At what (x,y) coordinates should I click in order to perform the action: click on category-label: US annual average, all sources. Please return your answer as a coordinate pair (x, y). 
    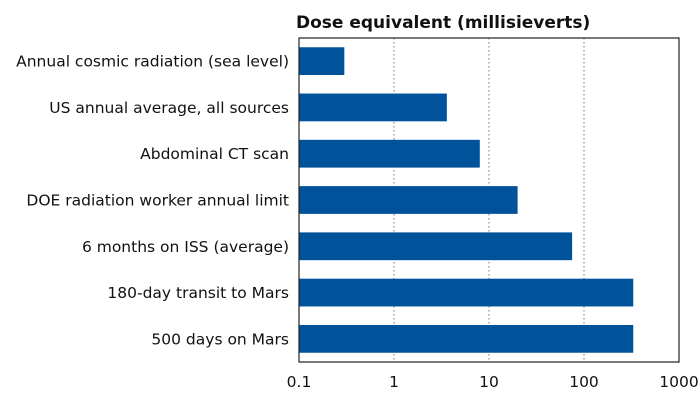
    Looking at the image, I should click on (169, 108).